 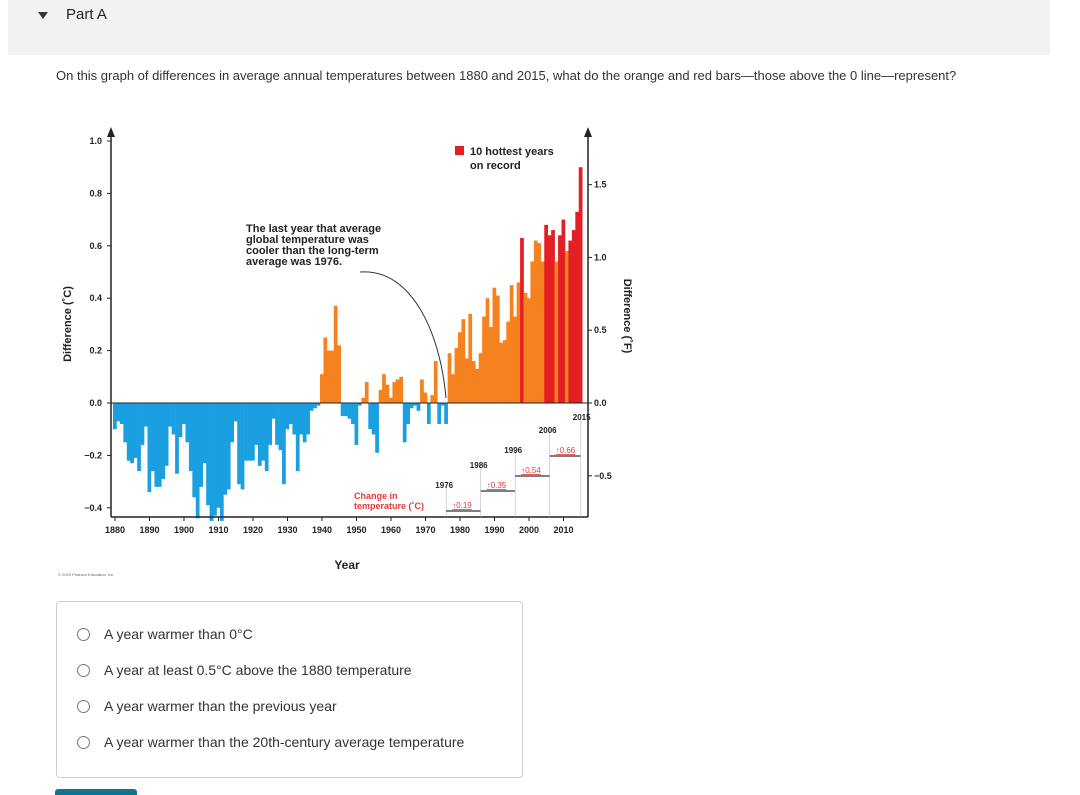 I want to click on x-tick-label: 1930, so click(x=287, y=530).